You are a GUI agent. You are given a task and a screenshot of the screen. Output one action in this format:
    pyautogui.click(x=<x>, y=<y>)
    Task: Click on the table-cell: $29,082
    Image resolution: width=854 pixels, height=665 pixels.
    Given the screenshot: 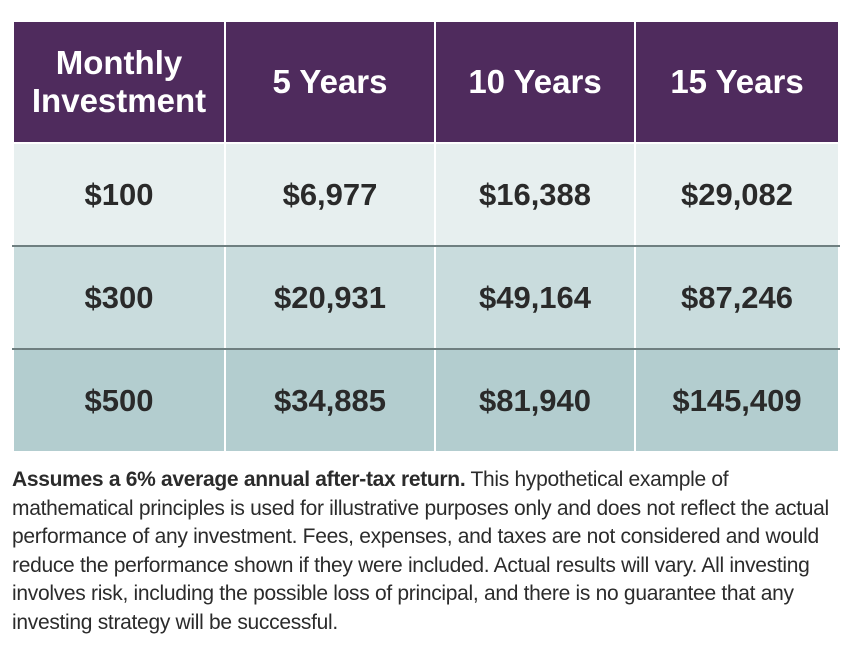 What is the action you would take?
    pyautogui.click(x=737, y=194)
    